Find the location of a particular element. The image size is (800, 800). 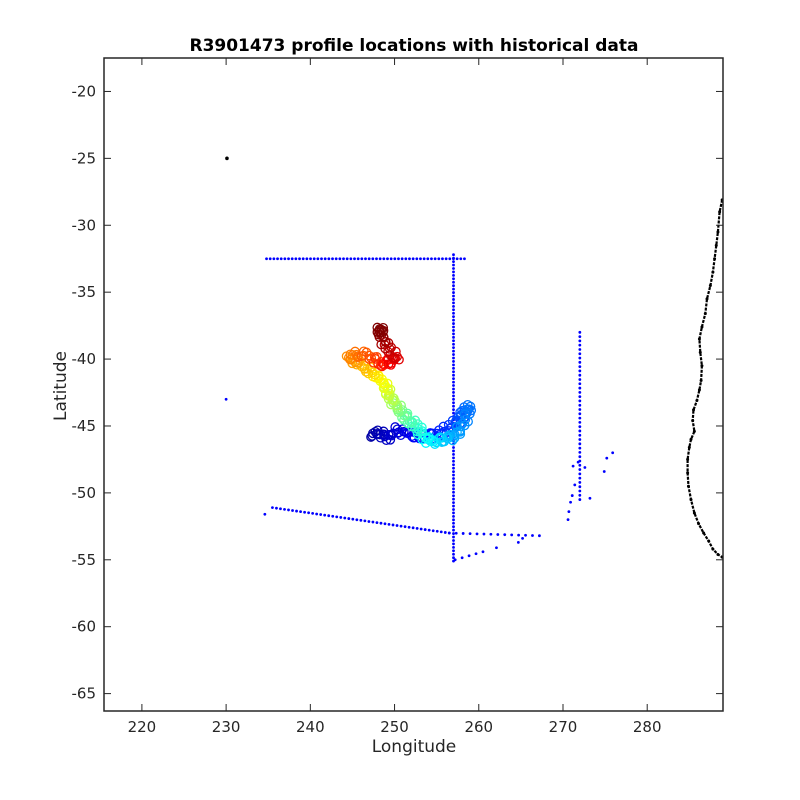

x-tick-label: 270 is located at coordinates (563, 727).